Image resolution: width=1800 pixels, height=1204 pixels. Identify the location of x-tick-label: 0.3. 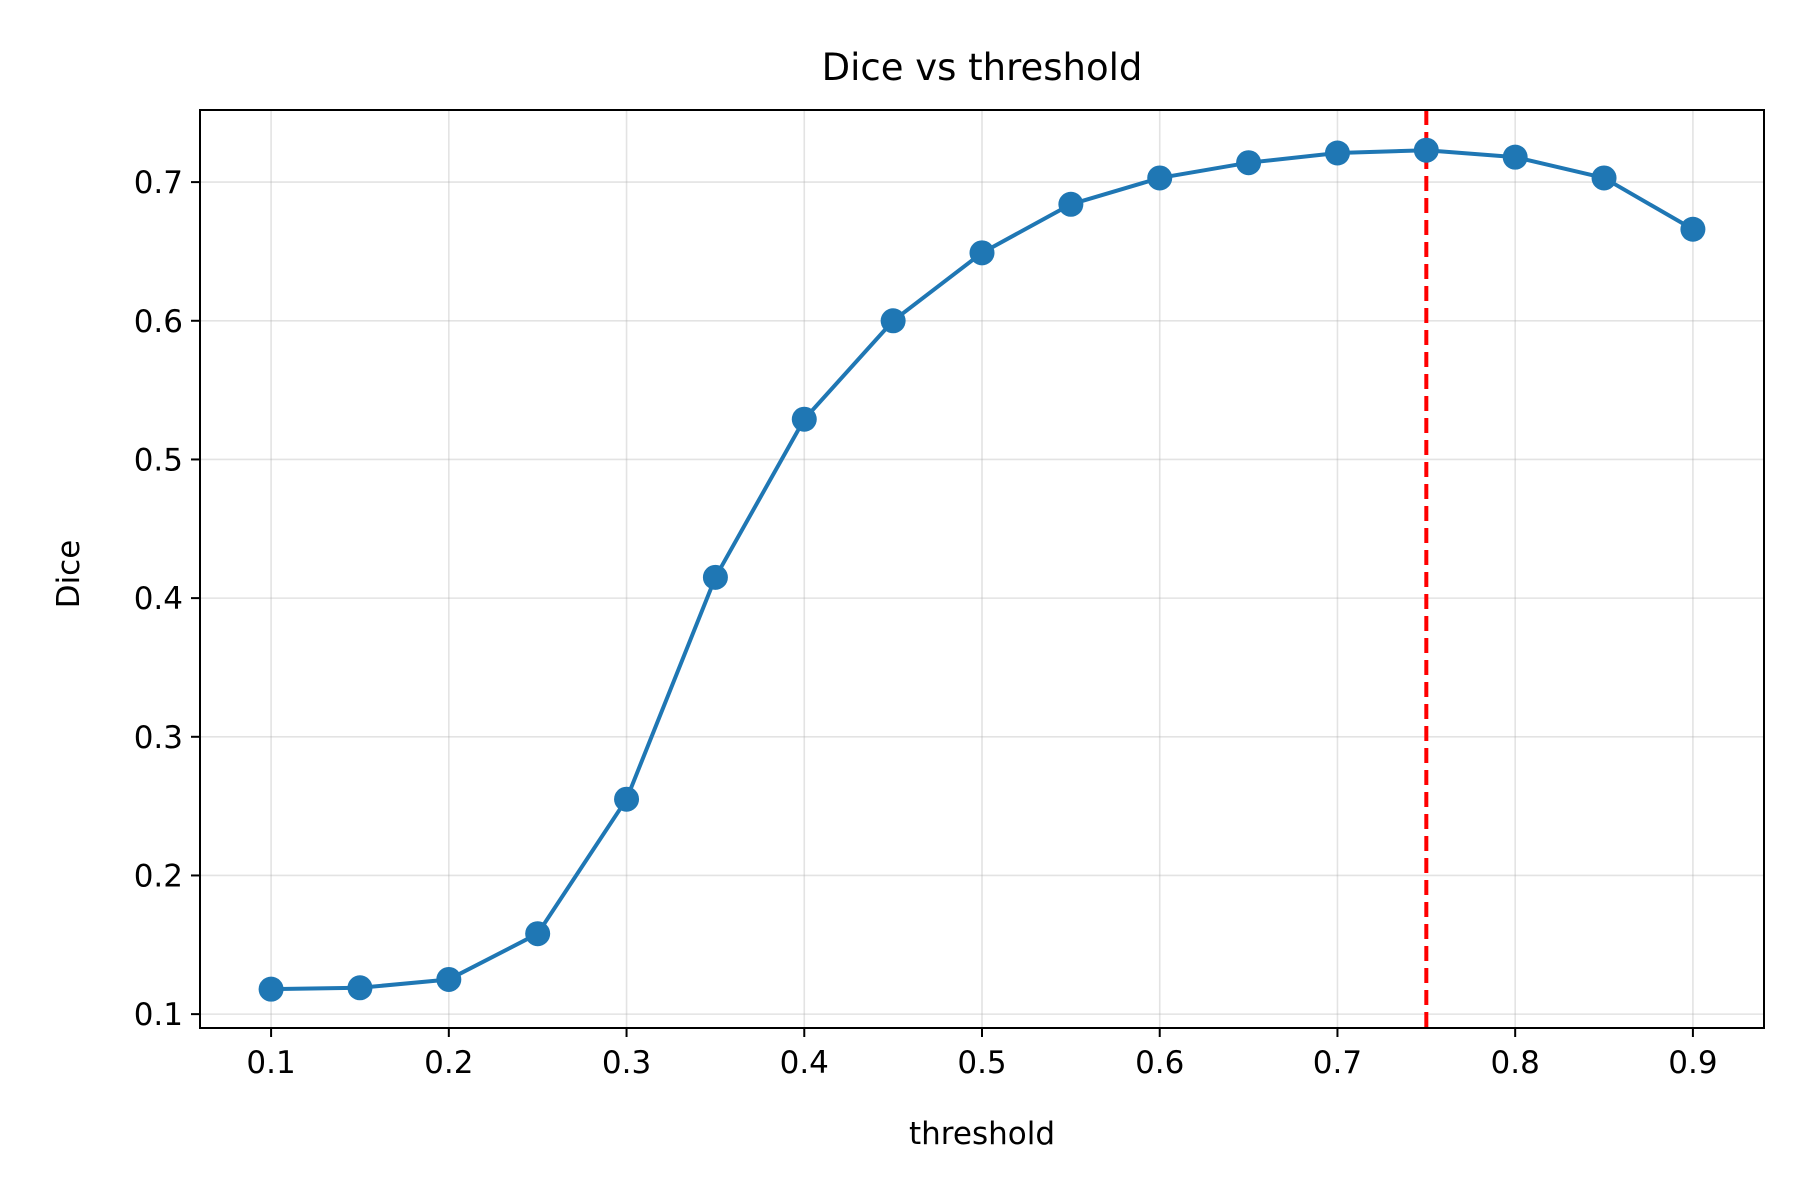
(626, 1063).